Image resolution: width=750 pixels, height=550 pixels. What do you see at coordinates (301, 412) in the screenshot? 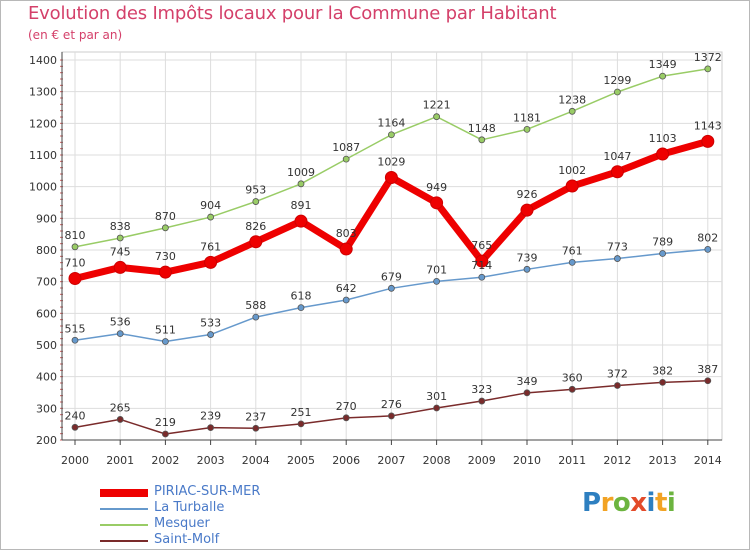
I see `data-label: 251` at bounding box center [301, 412].